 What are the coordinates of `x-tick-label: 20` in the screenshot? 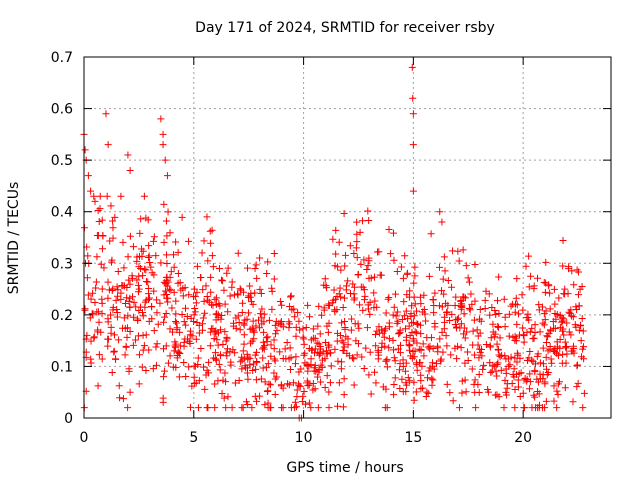 It's located at (523, 438).